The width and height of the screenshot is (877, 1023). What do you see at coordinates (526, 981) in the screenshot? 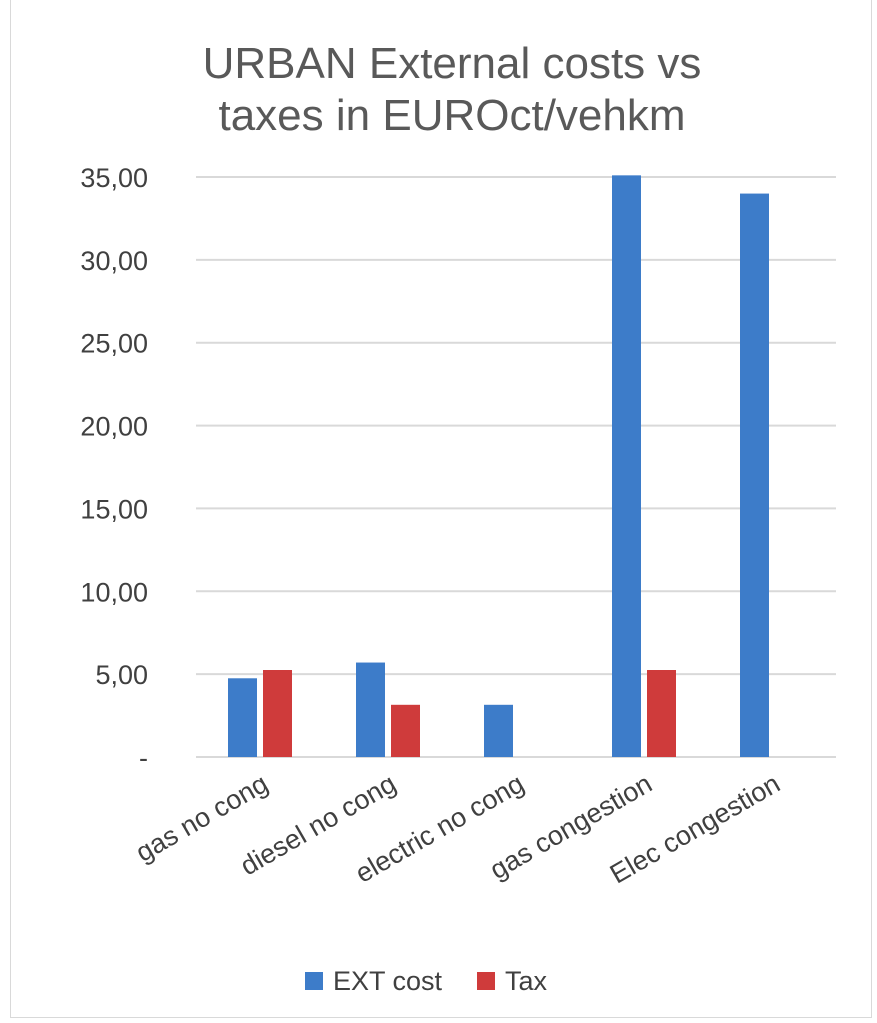
I see `legend-label: Tax` at bounding box center [526, 981].